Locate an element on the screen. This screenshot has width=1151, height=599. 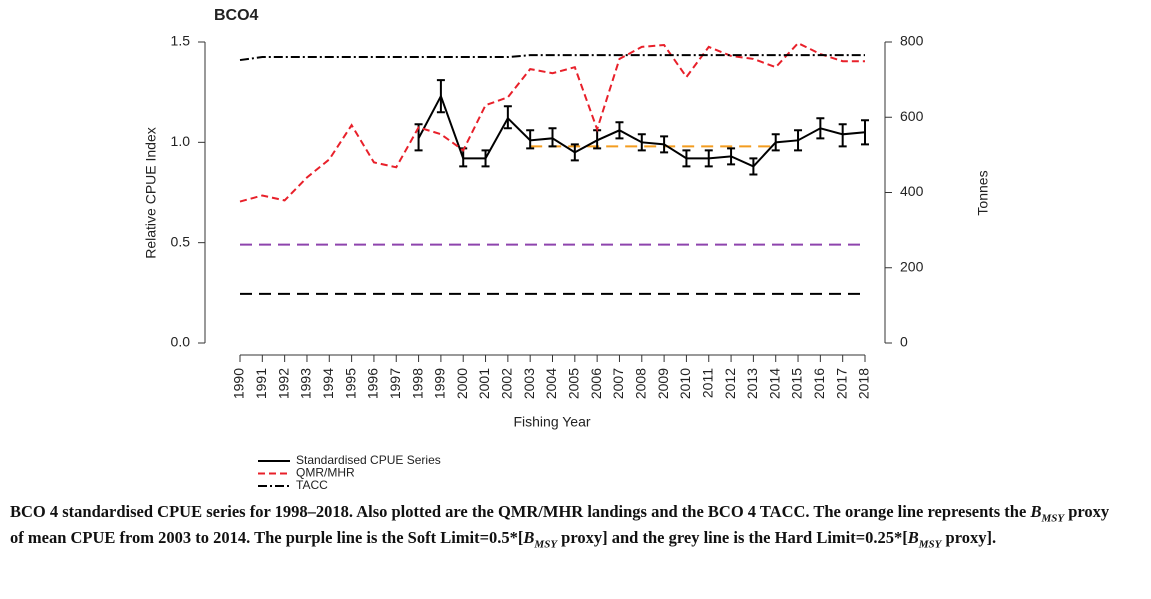
x-tick-label: 2010 is located at coordinates (685, 383).